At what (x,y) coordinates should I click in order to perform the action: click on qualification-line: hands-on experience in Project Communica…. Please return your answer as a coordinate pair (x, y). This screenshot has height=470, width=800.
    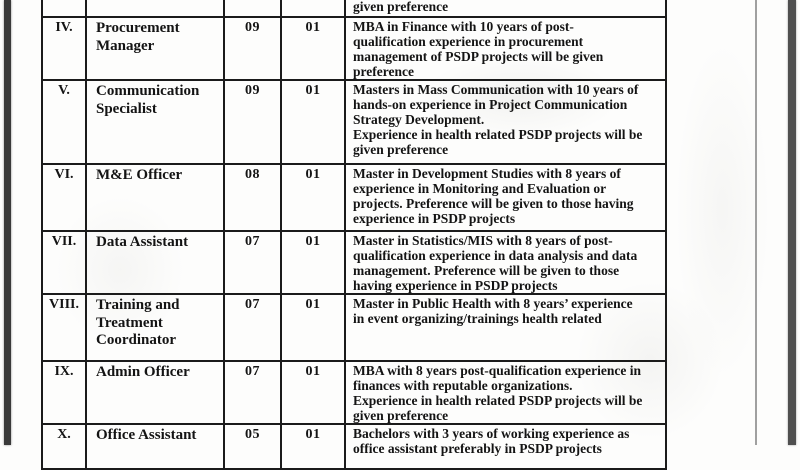
    Looking at the image, I should click on (490, 104).